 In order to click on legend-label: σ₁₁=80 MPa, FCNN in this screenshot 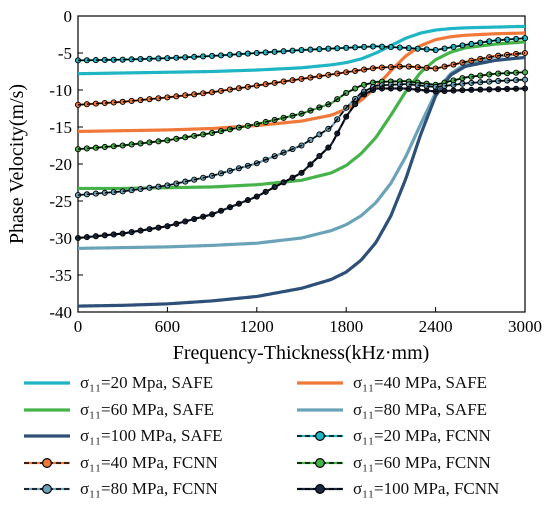, I will do `click(149, 488)`.